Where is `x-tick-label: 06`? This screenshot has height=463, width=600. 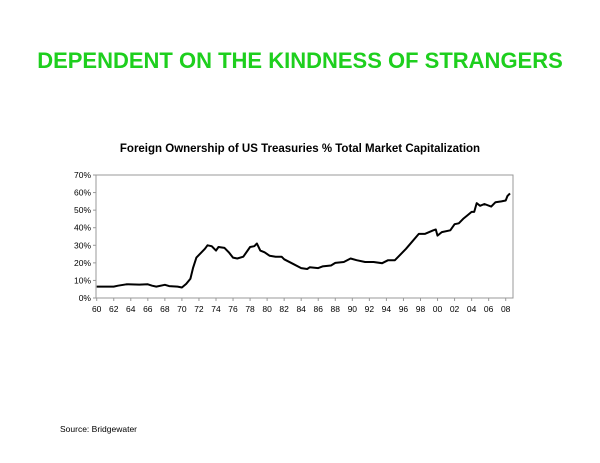
x-tick-label: 06 is located at coordinates (489, 309).